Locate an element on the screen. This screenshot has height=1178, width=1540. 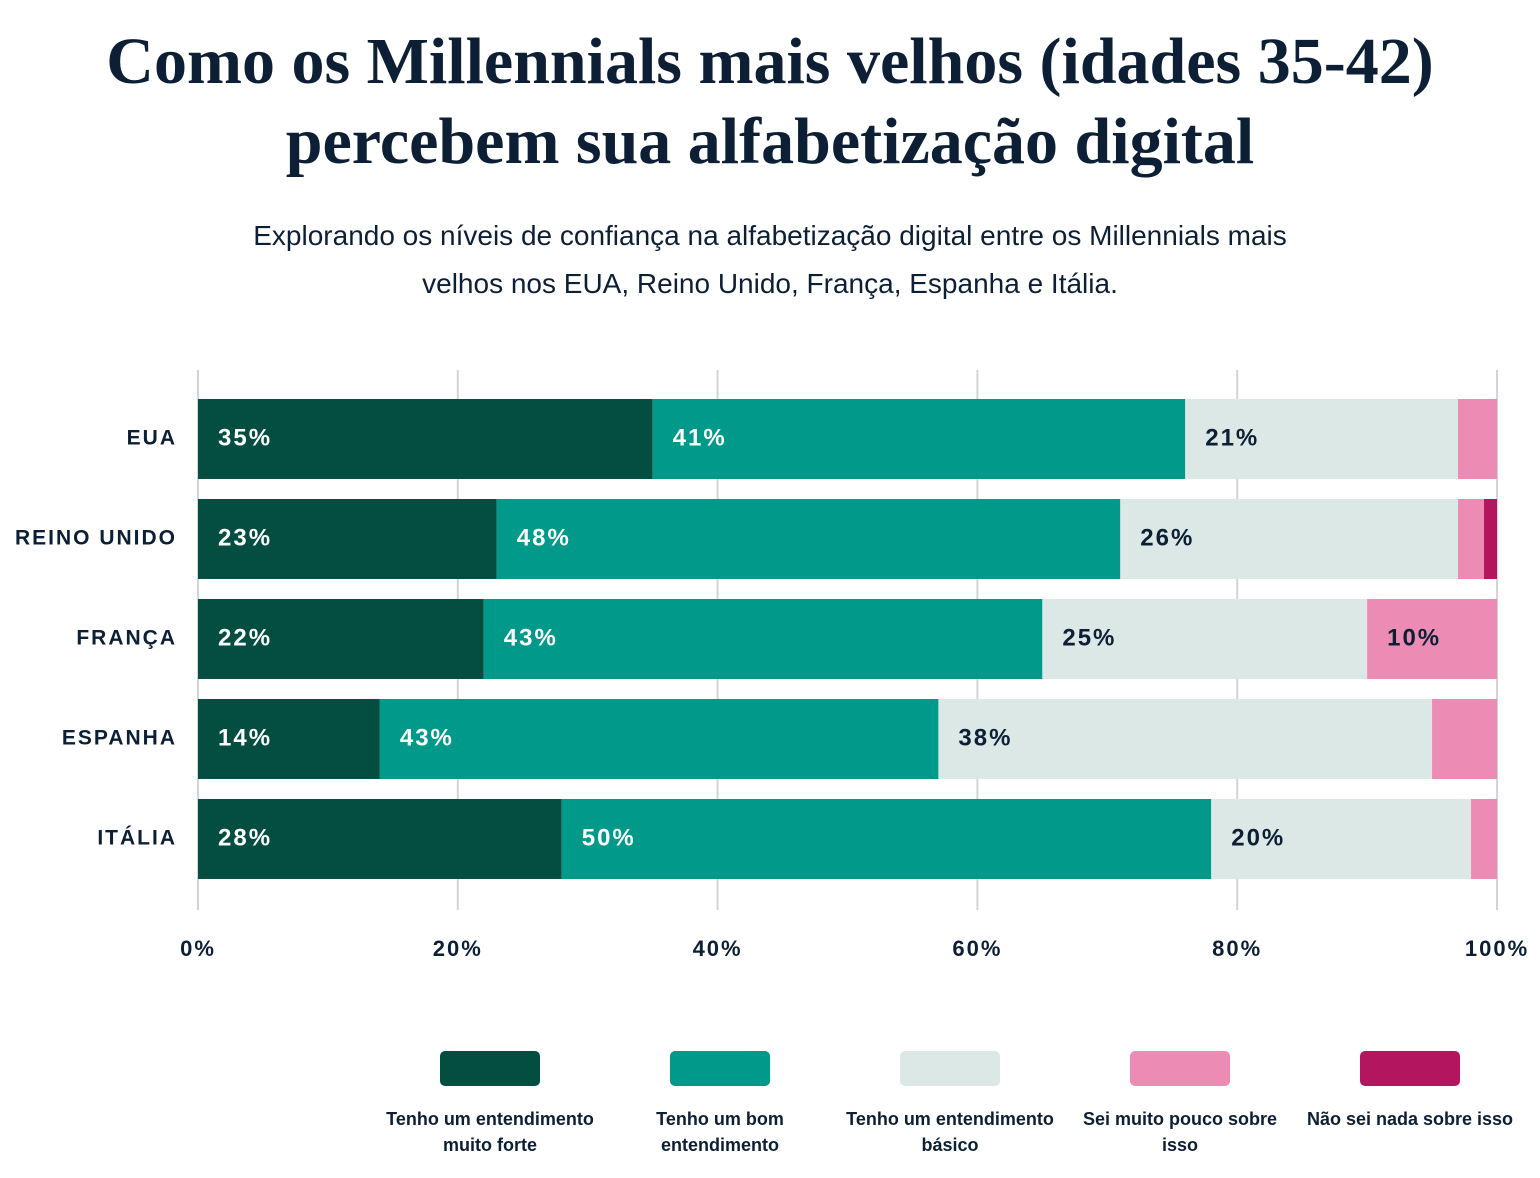
value-label: 38% is located at coordinates (985, 737).